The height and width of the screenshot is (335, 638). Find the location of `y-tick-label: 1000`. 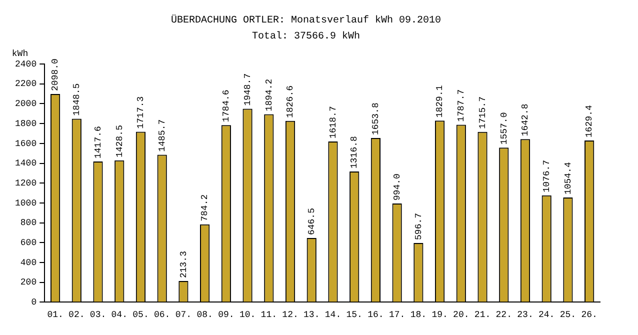

y-tick-label: 1000 is located at coordinates (25, 203).